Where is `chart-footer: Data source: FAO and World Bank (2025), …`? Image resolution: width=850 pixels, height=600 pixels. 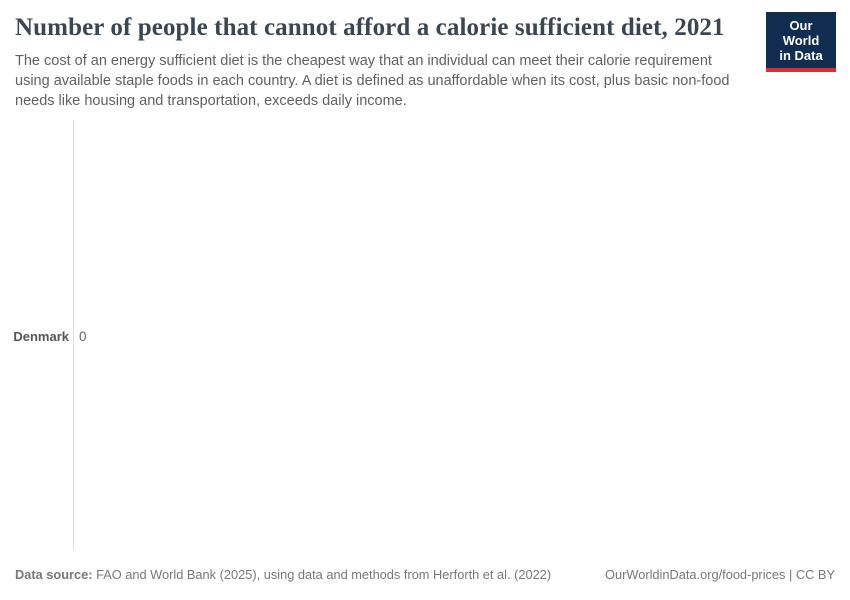
chart-footer: Data source: FAO and World Bank (2025), … is located at coordinates (425, 574).